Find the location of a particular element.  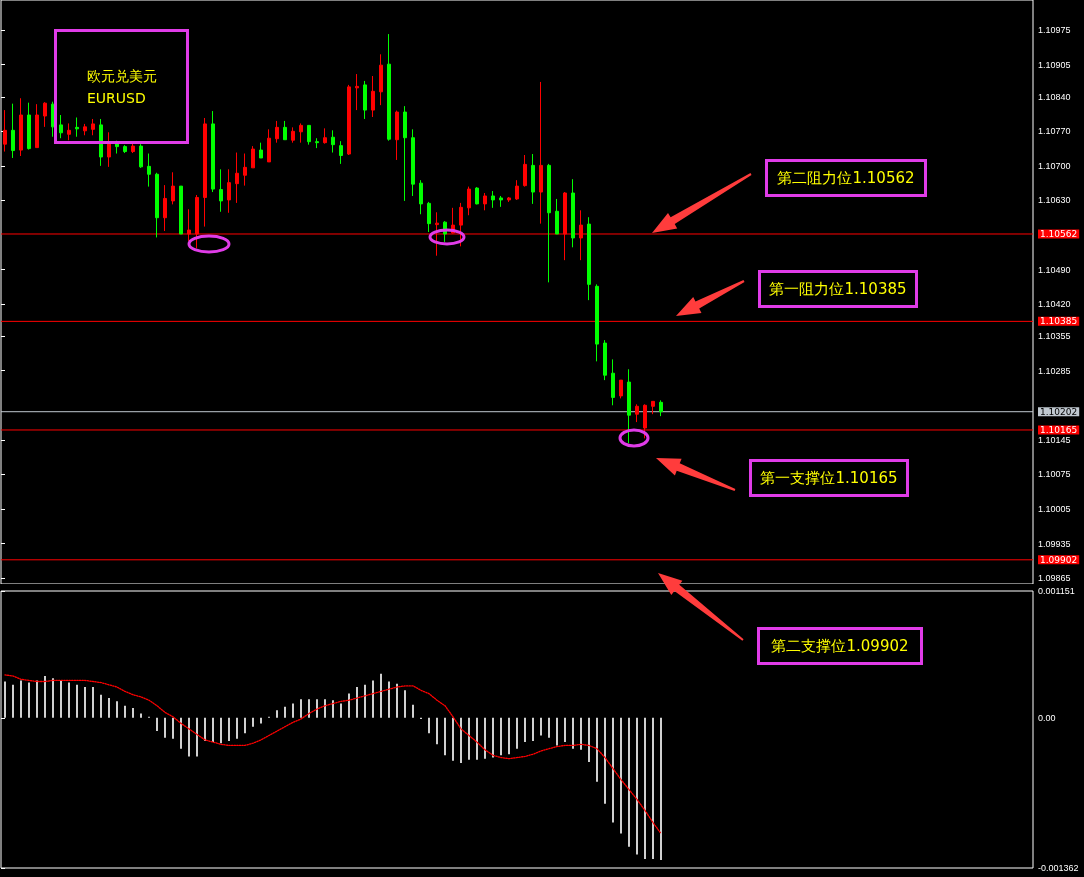

y-tick-label: 1.09865 is located at coordinates (1054, 578).